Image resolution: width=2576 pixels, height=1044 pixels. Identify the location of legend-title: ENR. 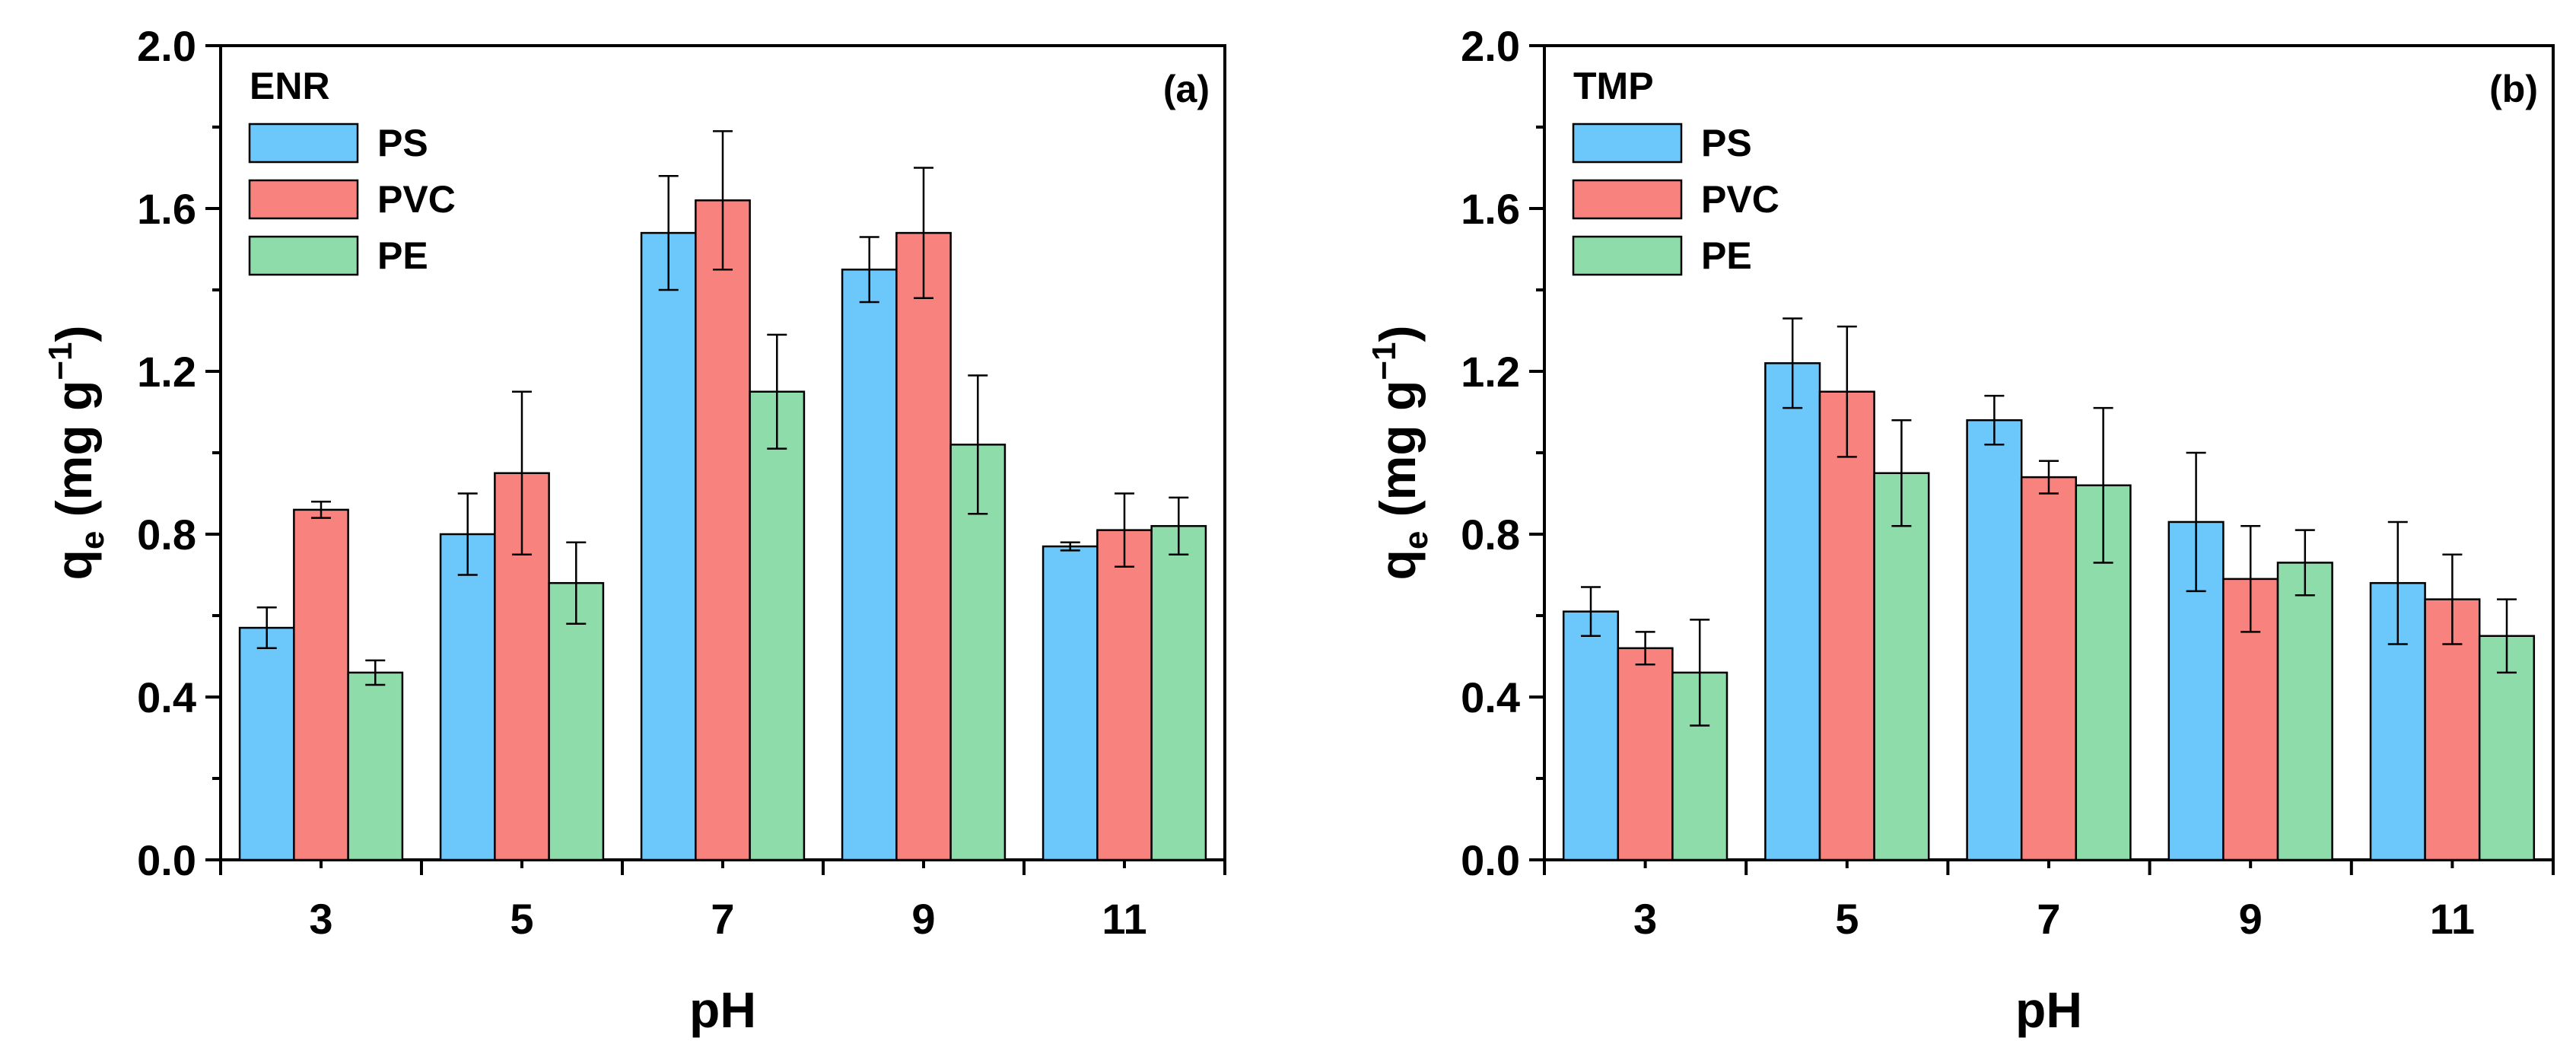
(290, 86).